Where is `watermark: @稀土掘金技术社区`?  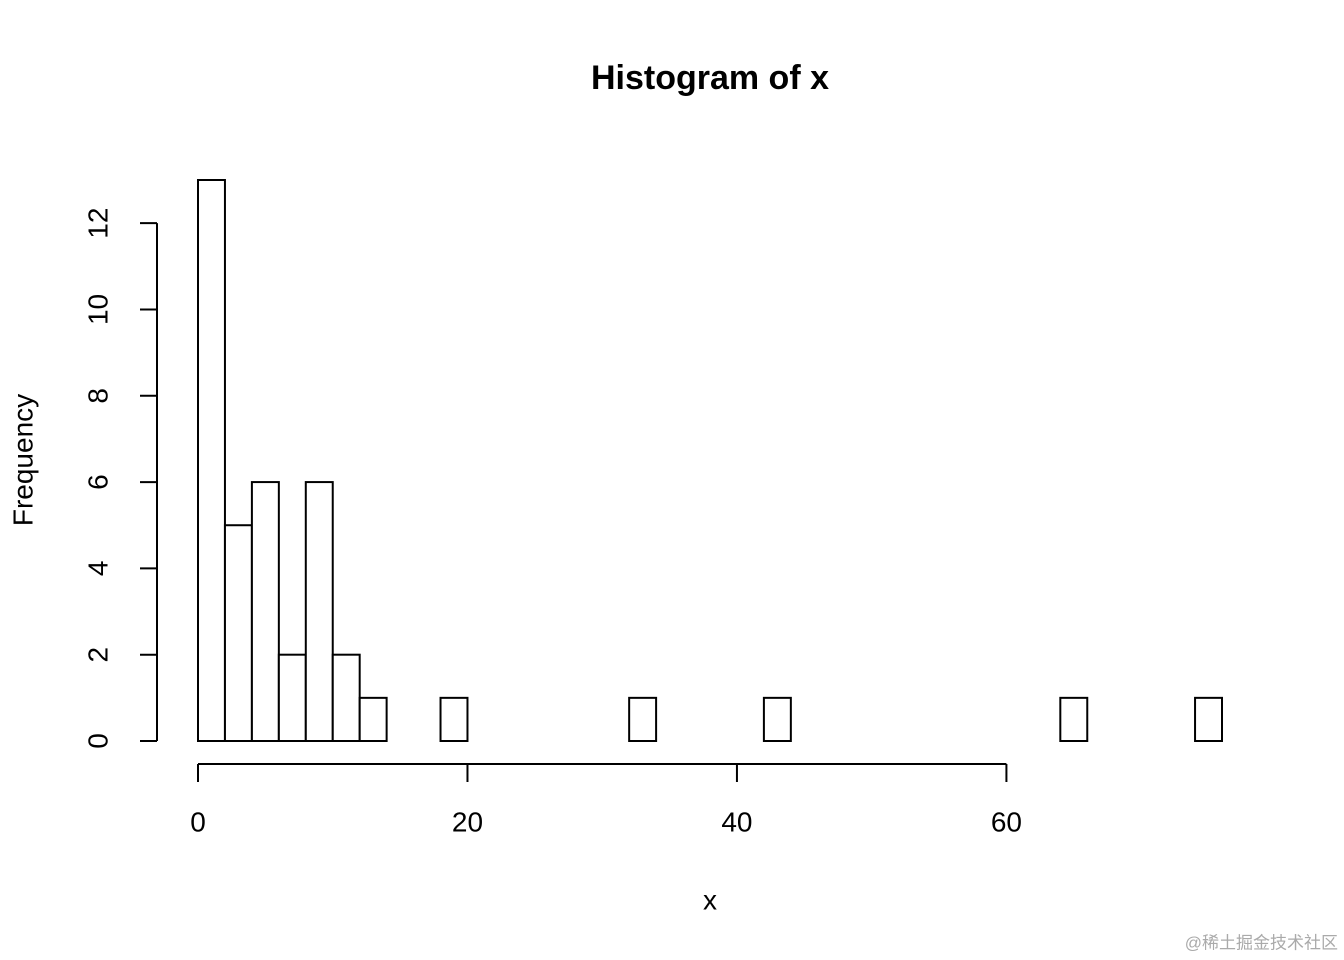 watermark: @稀土掘金技术社区 is located at coordinates (1261, 942).